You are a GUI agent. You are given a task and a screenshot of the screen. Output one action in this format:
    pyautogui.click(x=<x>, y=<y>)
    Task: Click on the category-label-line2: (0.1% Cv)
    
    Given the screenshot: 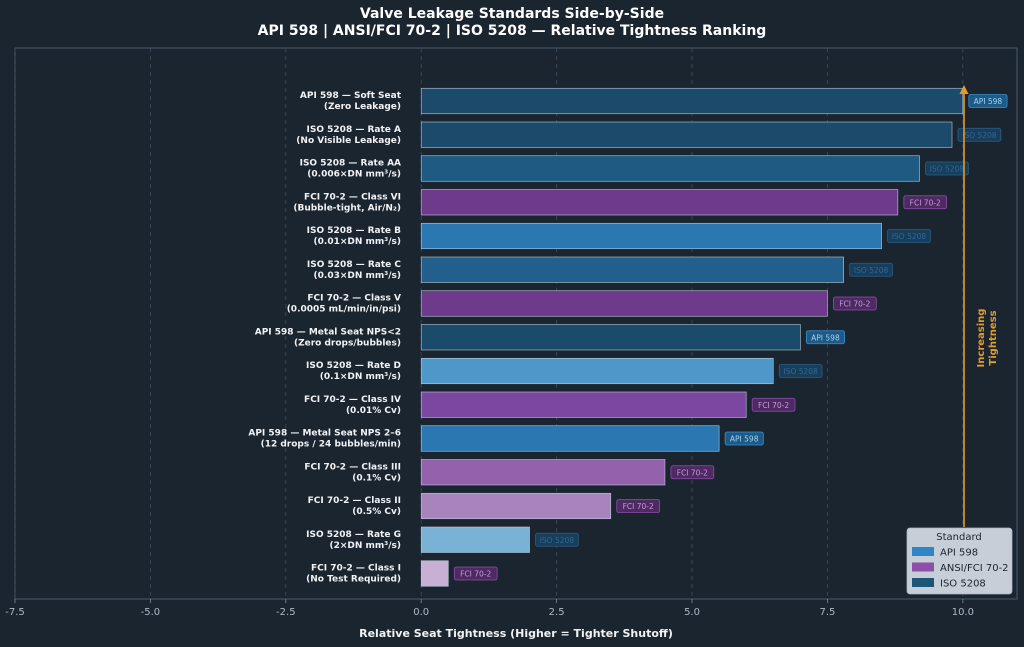 What is the action you would take?
    pyautogui.click(x=376, y=478)
    